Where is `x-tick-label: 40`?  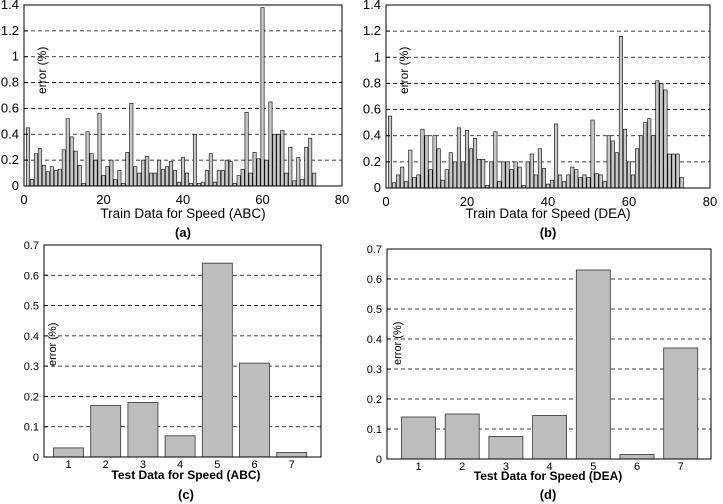 x-tick-label: 40 is located at coordinates (183, 199).